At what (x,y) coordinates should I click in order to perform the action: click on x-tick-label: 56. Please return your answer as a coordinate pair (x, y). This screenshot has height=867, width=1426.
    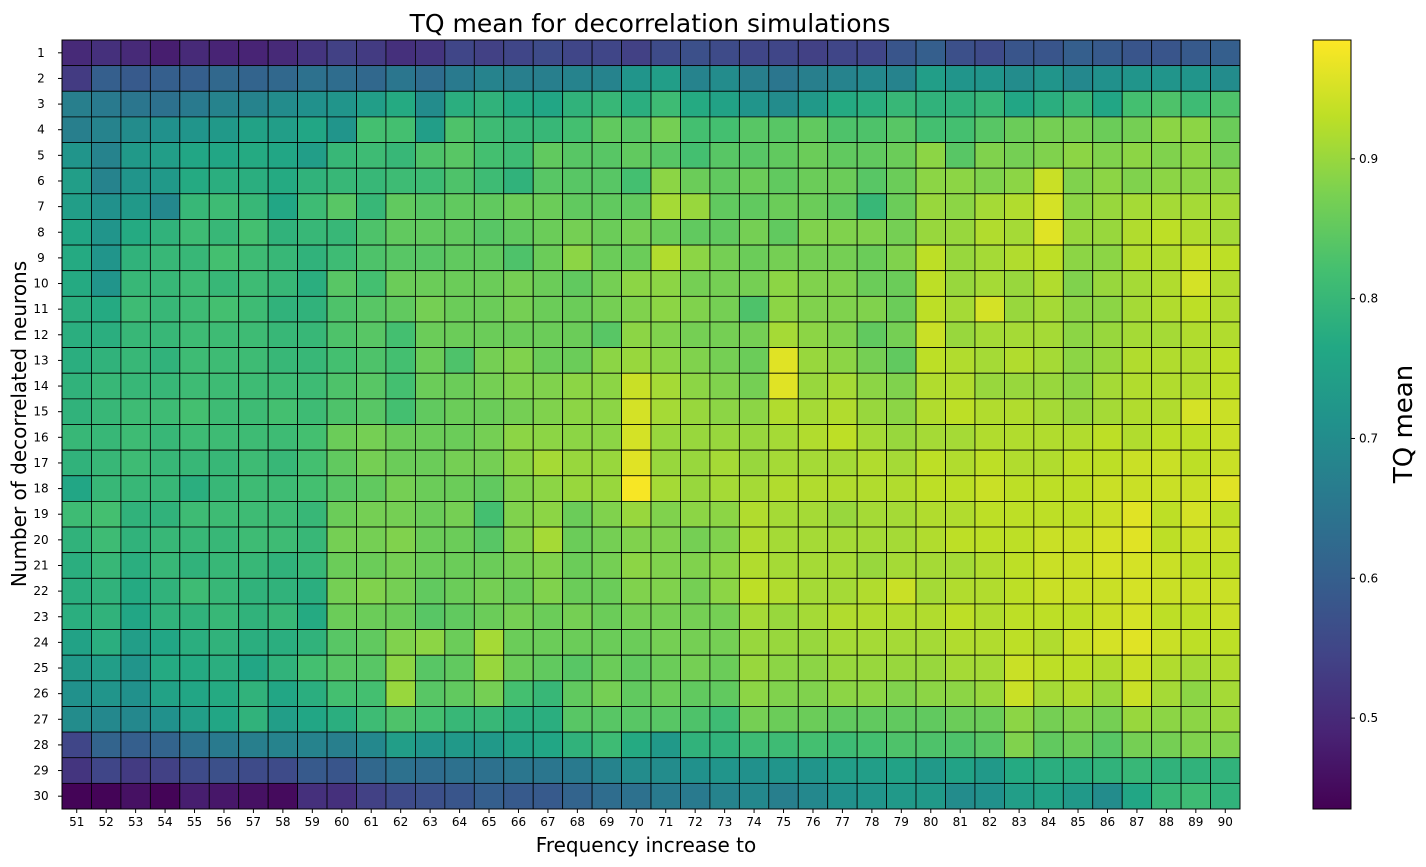
    Looking at the image, I should click on (223, 822).